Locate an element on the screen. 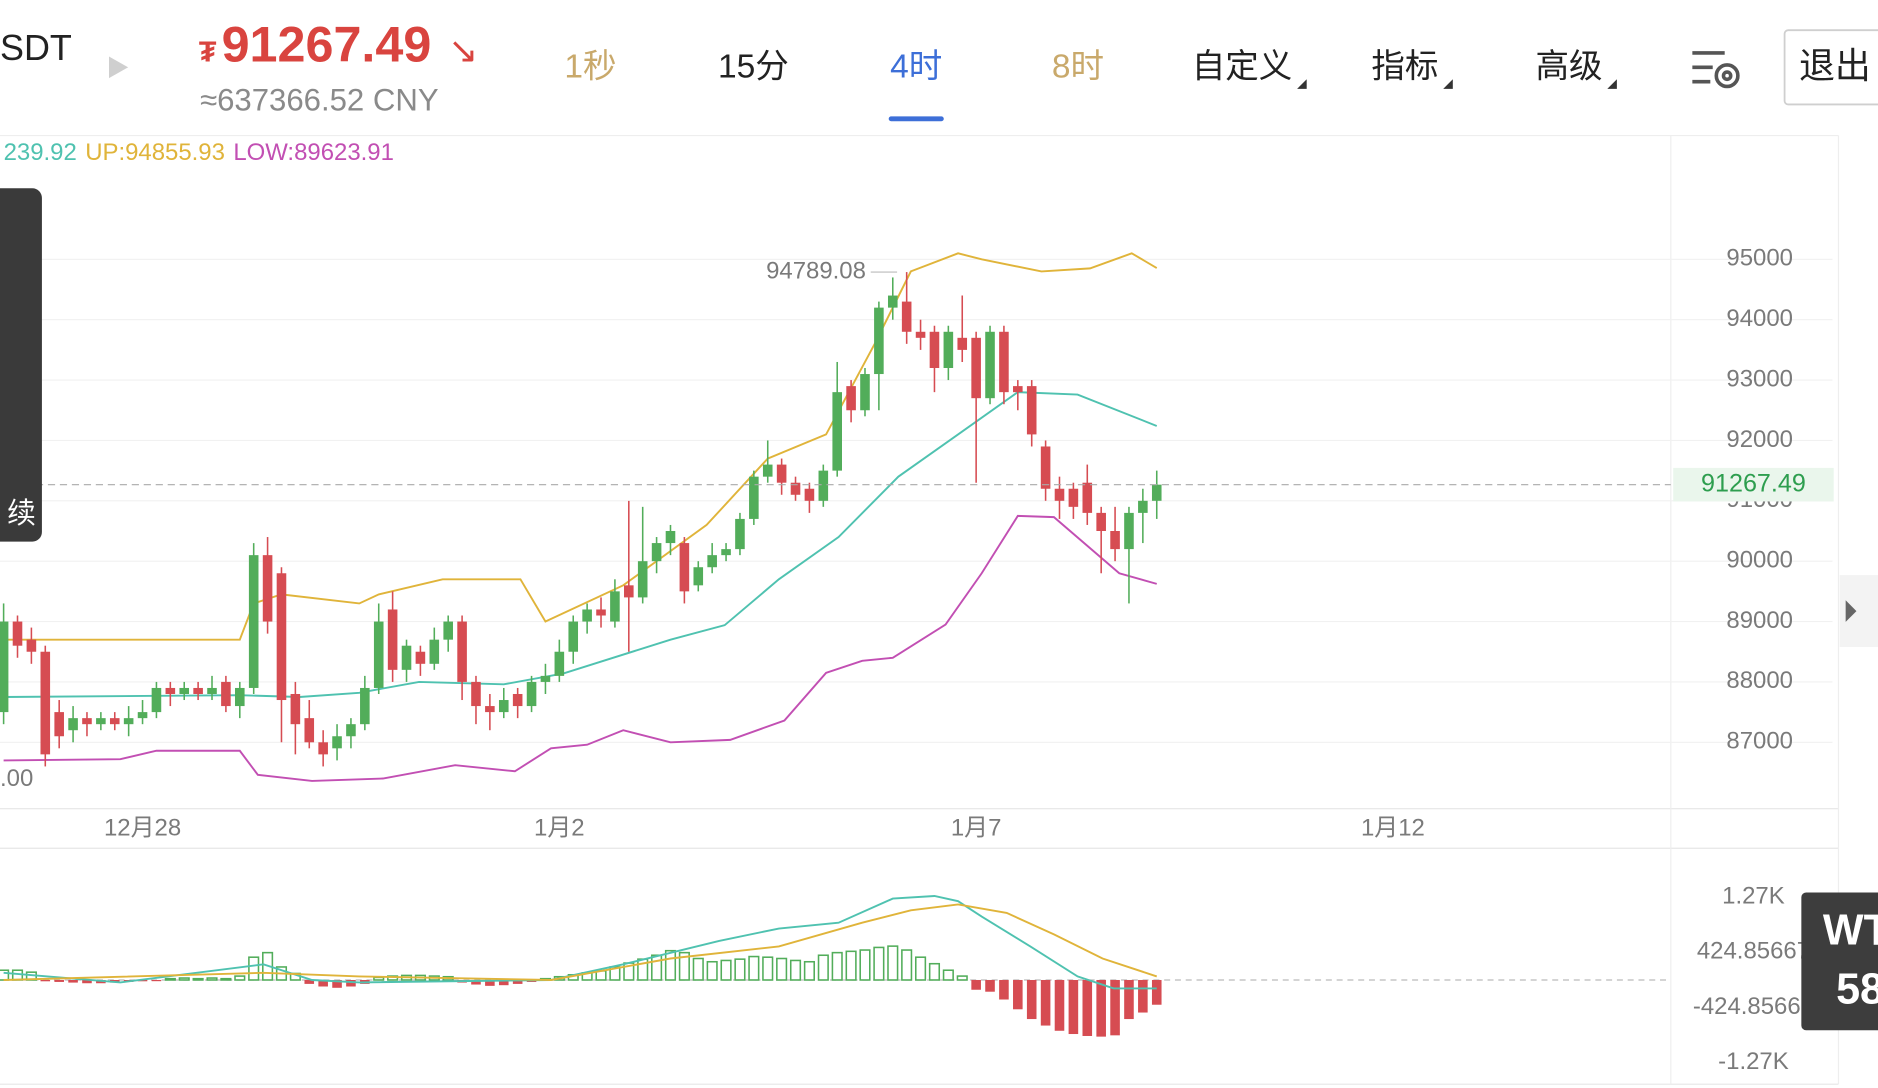  tab: 指标 is located at coordinates (1404, 66).